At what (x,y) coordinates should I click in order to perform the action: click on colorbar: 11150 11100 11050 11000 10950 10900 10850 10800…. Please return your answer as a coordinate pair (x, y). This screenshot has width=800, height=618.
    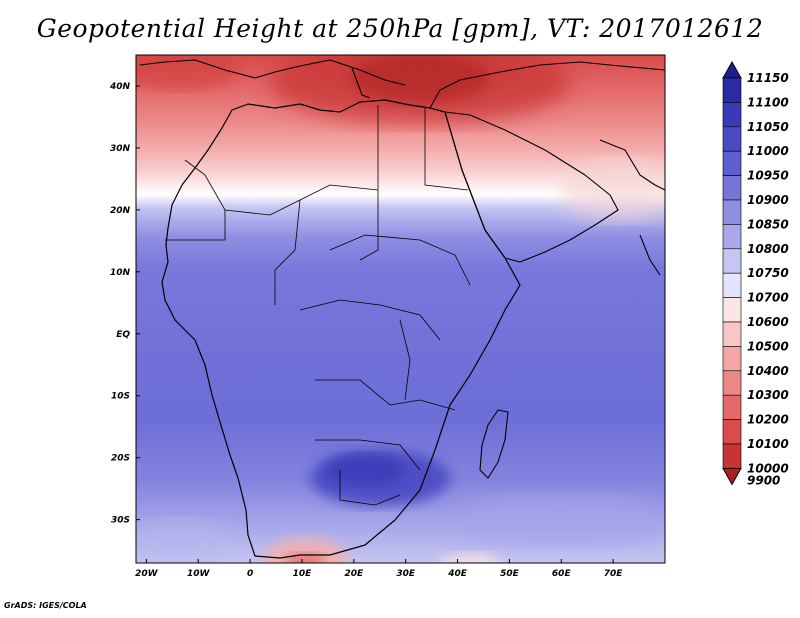
    Looking at the image, I should click on (755, 273).